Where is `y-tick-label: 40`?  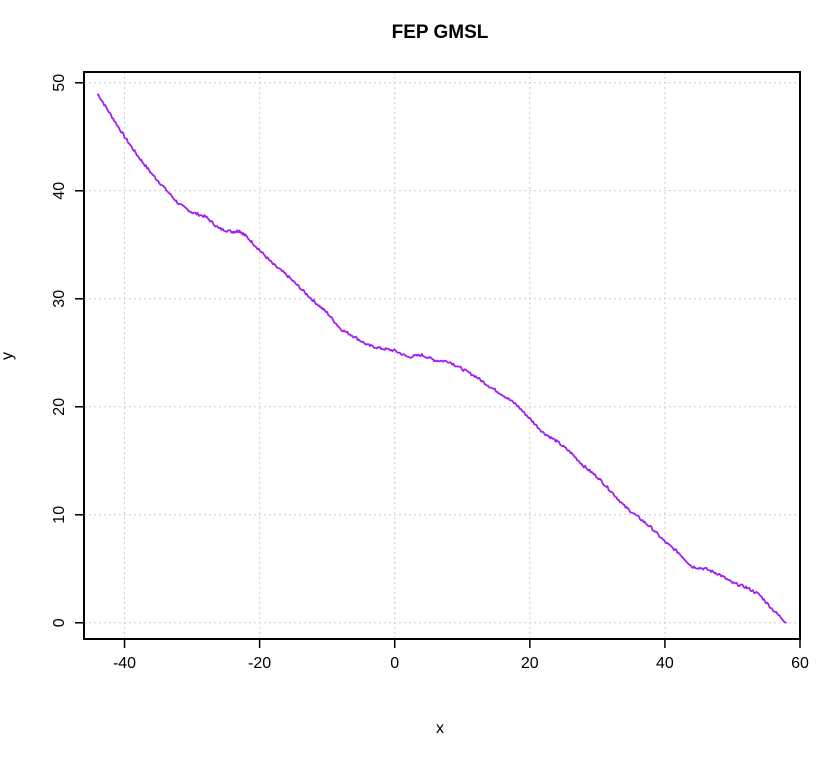 y-tick-label: 40 is located at coordinates (59, 191).